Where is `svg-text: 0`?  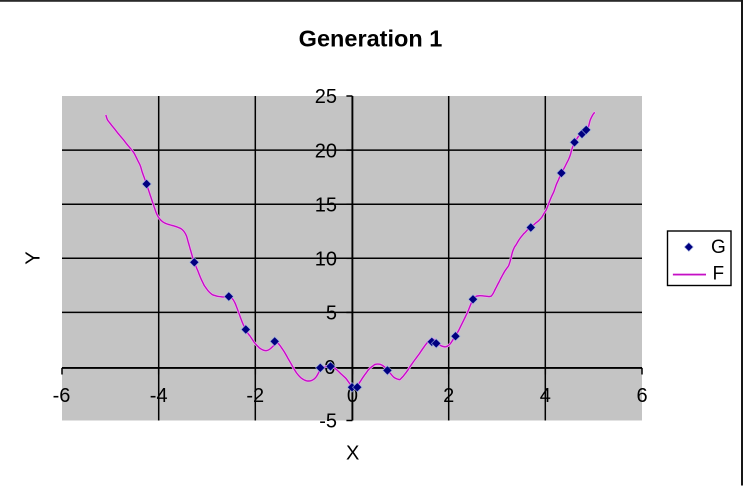
svg-text: 0 is located at coordinates (352, 396).